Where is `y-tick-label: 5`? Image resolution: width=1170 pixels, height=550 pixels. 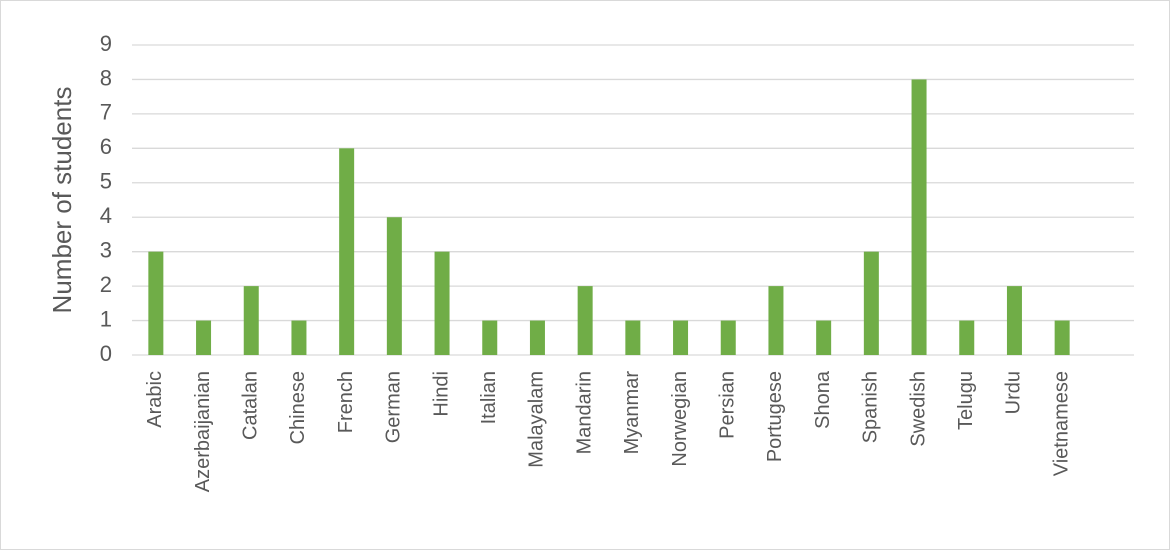 y-tick-label: 5 is located at coordinates (106, 181).